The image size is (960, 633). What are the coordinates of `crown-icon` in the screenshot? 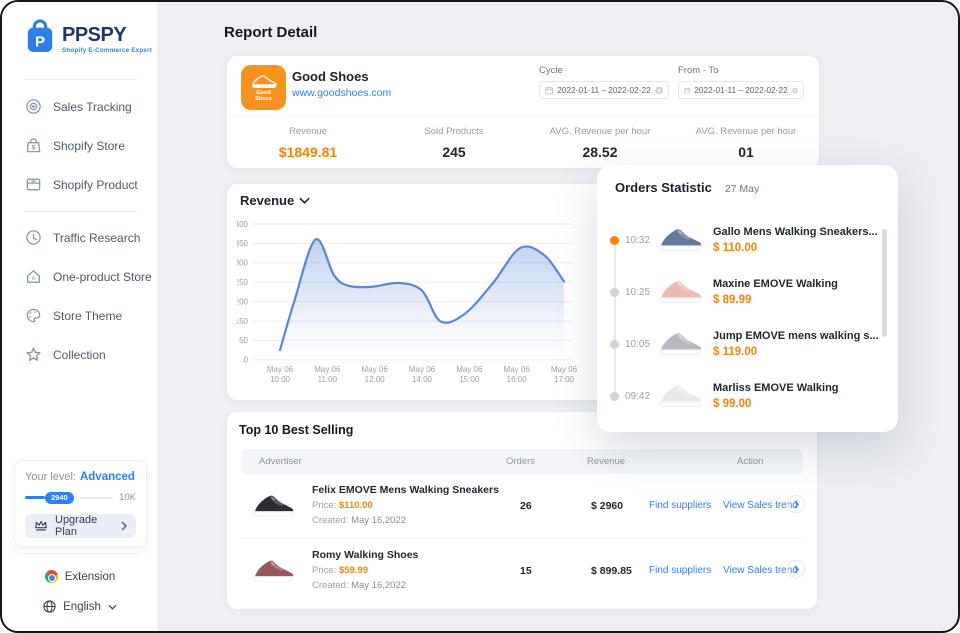 It's located at (41, 526).